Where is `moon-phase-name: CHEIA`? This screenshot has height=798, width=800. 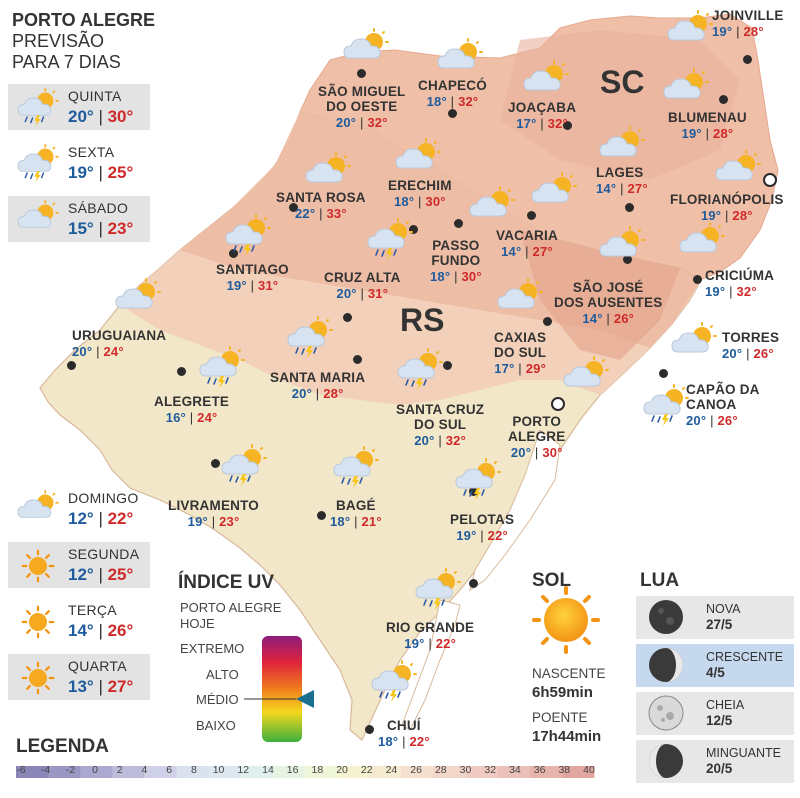
moon-phase-name: CHEIA is located at coordinates (725, 705).